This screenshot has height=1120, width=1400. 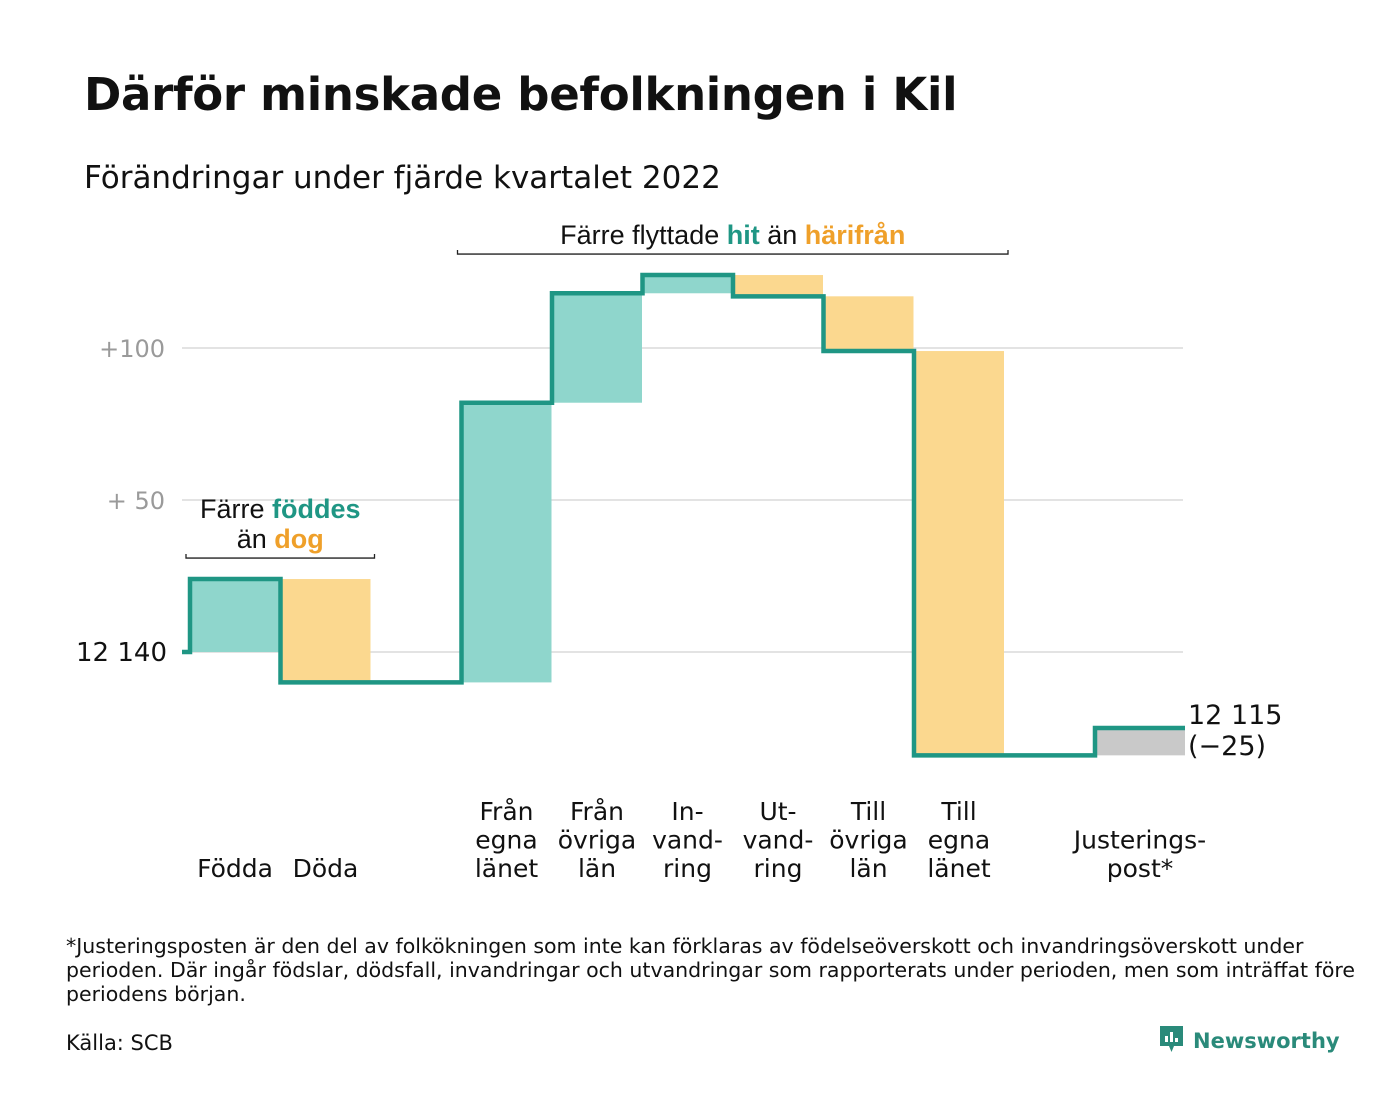 What do you see at coordinates (687, 840) in the screenshot?
I see `category-label: In-vand-ring` at bounding box center [687, 840].